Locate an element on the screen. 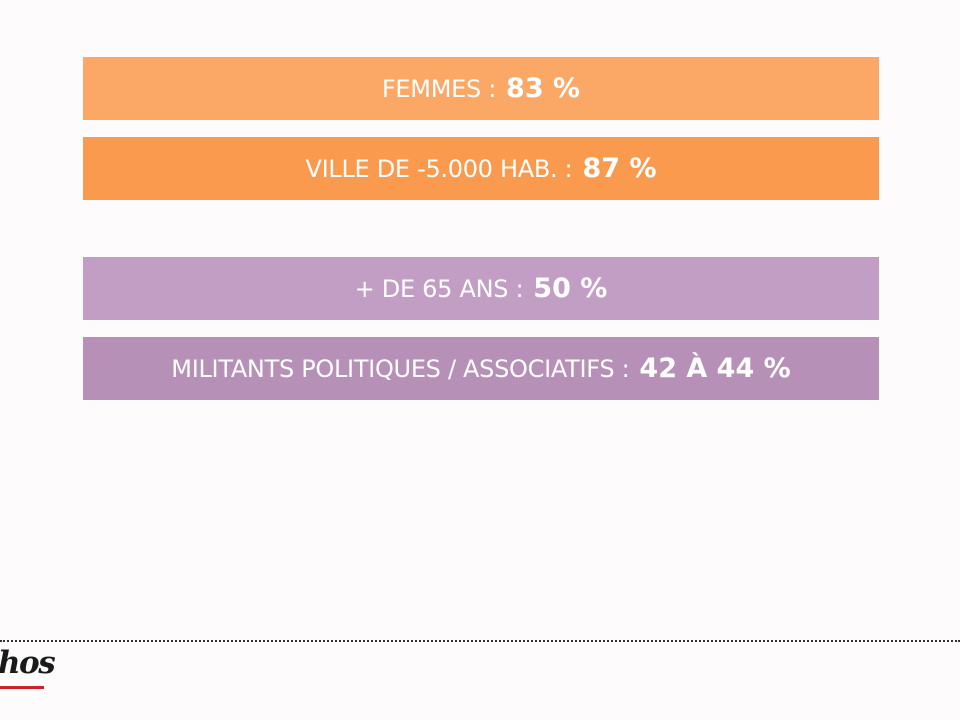 This screenshot has height=720, width=960. stat-value: 42 À 44 % is located at coordinates (715, 368).